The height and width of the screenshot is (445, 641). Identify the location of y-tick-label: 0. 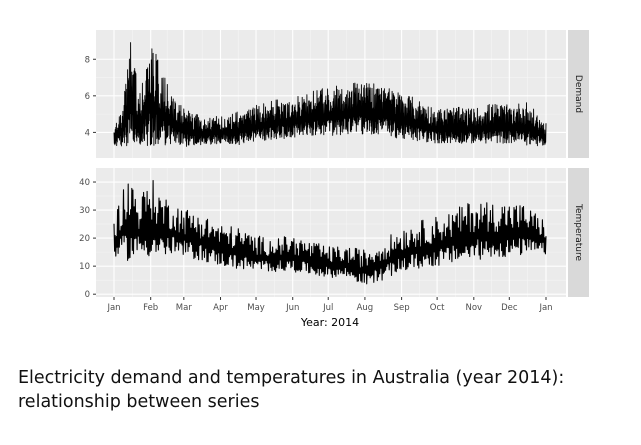
(87, 295).